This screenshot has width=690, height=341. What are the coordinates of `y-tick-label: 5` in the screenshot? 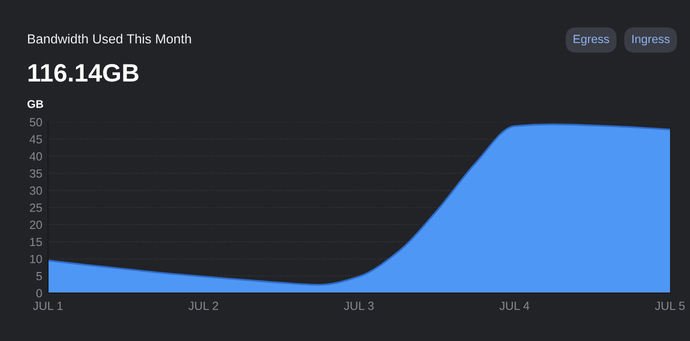 It's located at (39, 276).